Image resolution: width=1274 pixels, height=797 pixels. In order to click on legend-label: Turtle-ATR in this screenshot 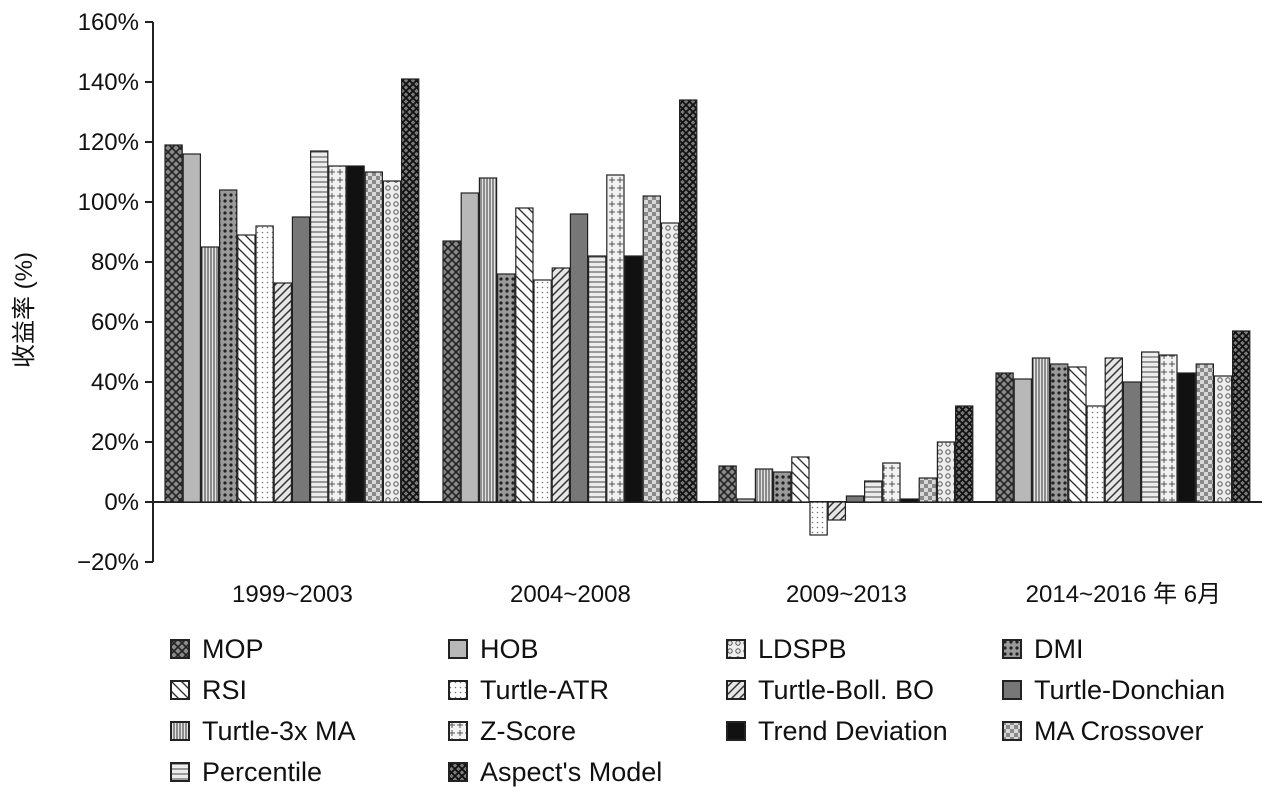, I will do `click(545, 689)`.